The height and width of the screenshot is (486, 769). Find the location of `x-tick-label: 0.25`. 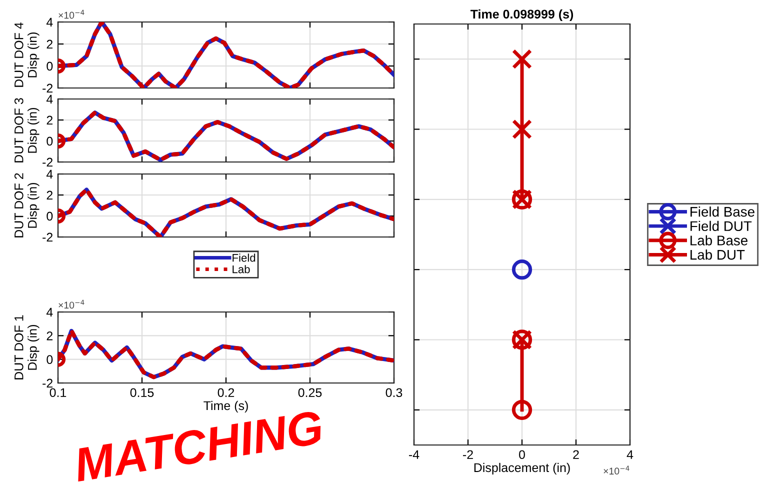

x-tick-label: 0.25 is located at coordinates (310, 393).